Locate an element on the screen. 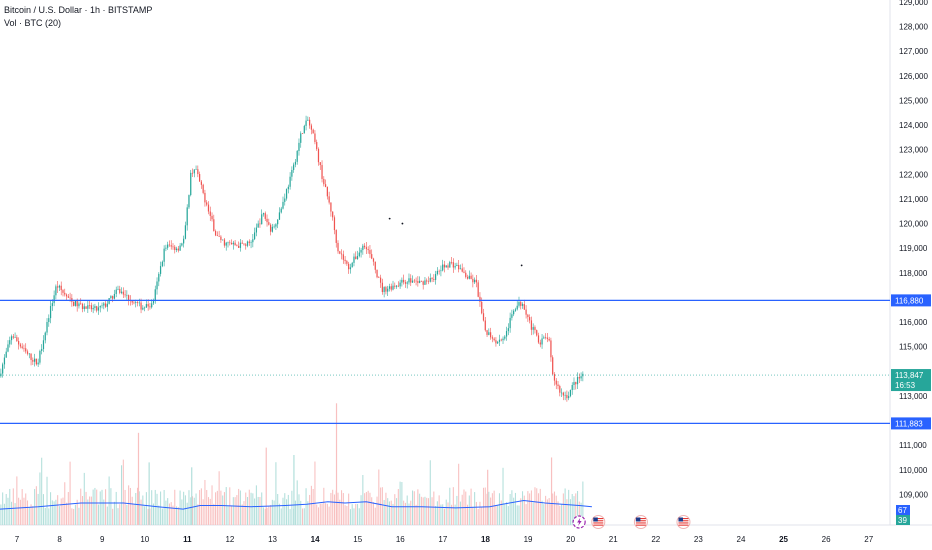 The width and height of the screenshot is (932, 550). volume-legend: Vol · BTC (20) is located at coordinates (33, 23).